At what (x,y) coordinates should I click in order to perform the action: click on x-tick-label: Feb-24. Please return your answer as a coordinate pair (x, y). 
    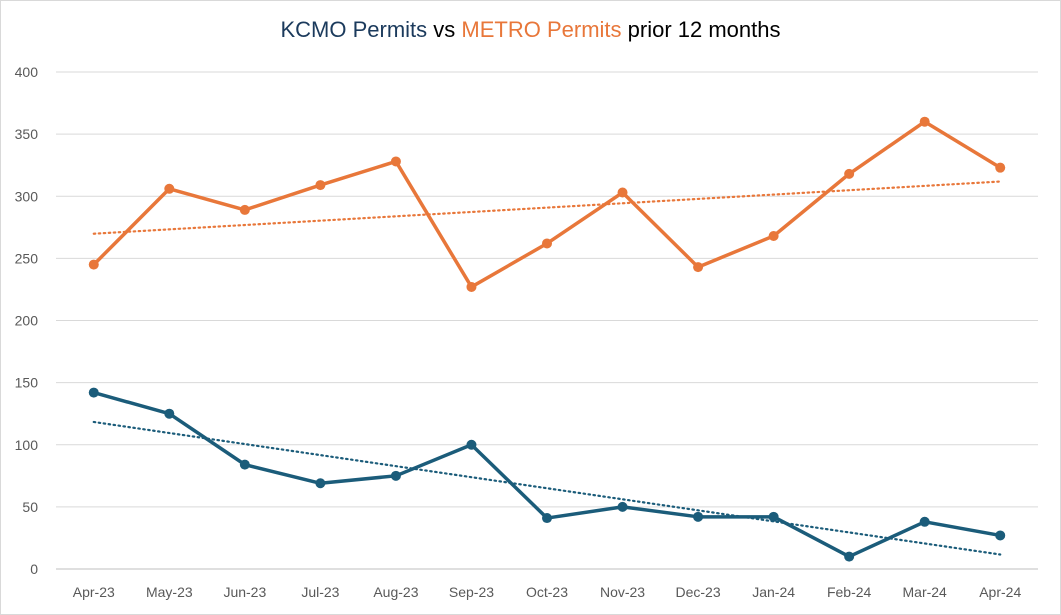
    Looking at the image, I should click on (849, 592).